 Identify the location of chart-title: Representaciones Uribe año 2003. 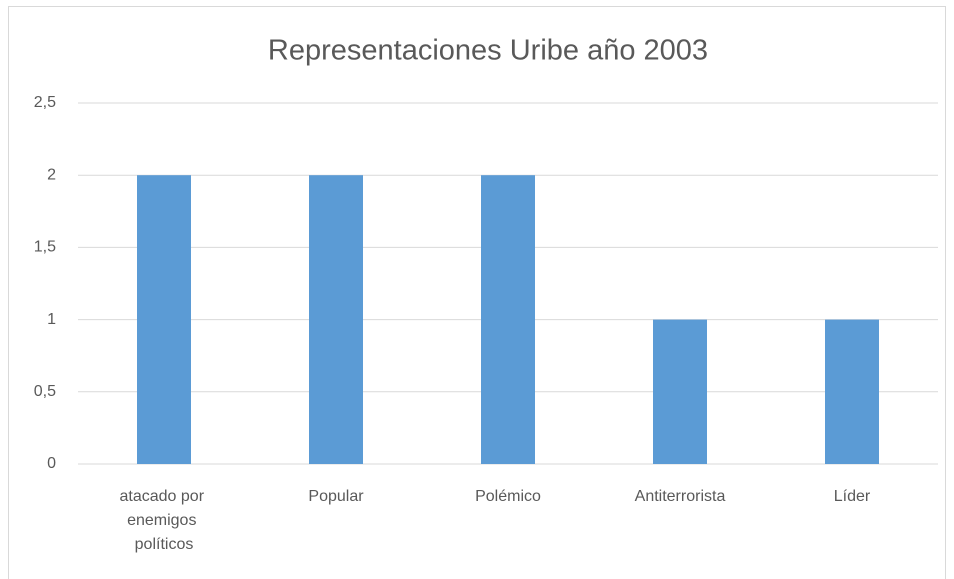
(488, 51).